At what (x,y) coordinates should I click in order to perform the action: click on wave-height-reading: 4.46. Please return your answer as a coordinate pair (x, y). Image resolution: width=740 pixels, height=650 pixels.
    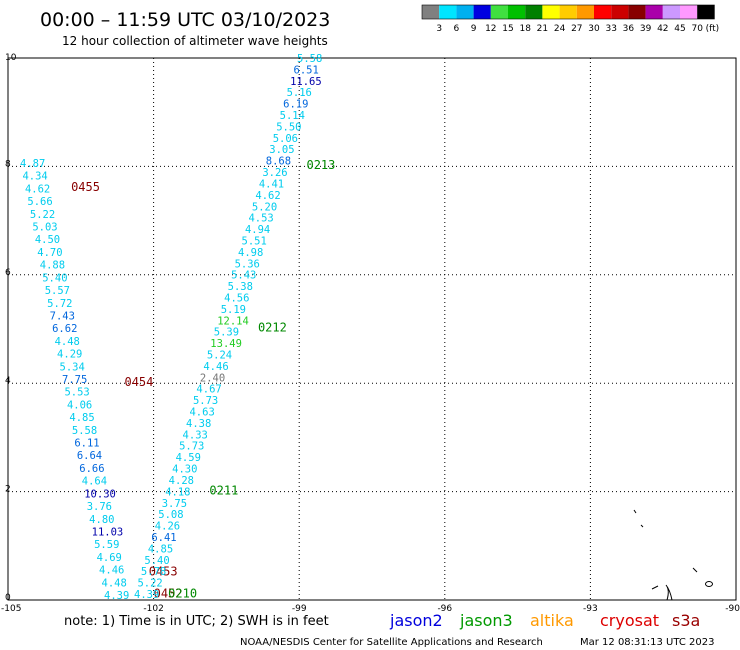
    Looking at the image, I should click on (111, 571).